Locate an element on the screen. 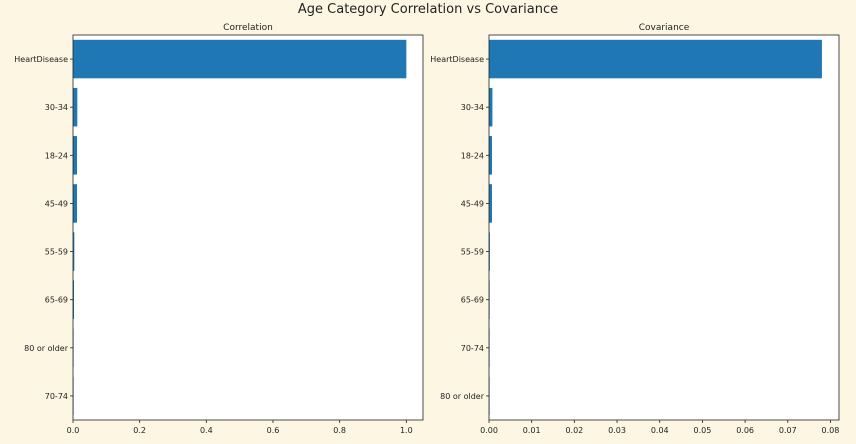 This screenshot has width=856, height=444. x-tick-label: 0.05 is located at coordinates (703, 430).